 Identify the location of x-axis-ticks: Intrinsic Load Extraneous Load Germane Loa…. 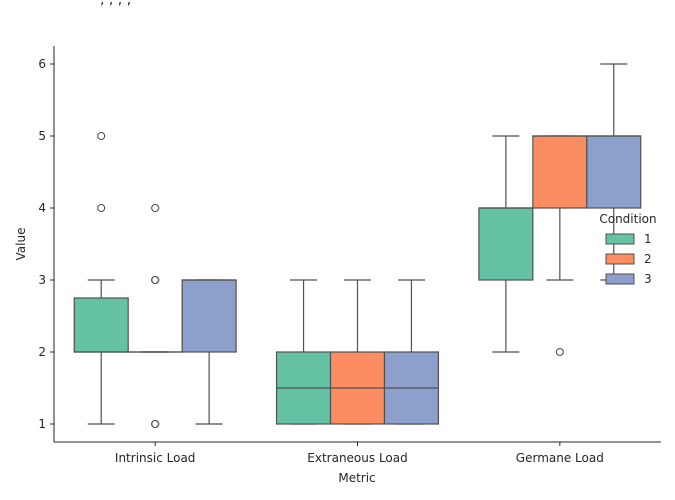
(359, 453).